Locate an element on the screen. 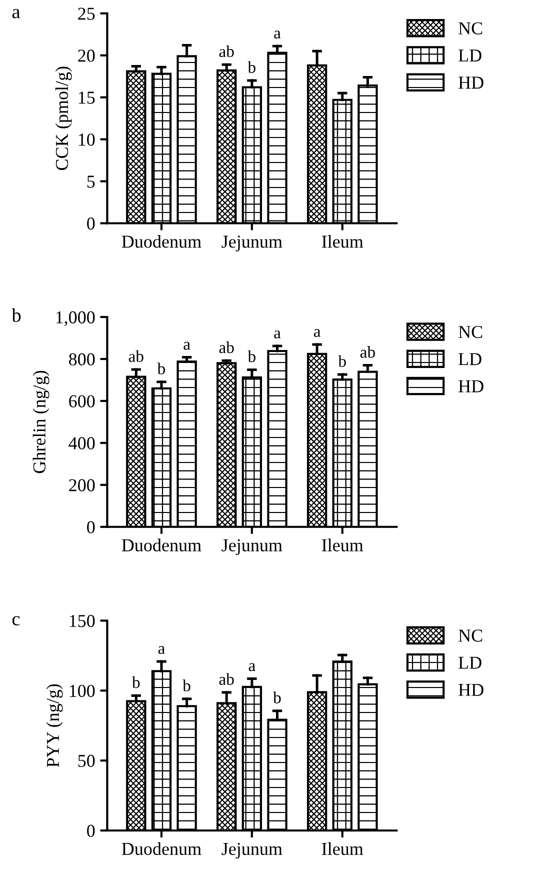 Image resolution: width=536 pixels, height=893 pixels. y-tick-label: 150 is located at coordinates (82, 621).